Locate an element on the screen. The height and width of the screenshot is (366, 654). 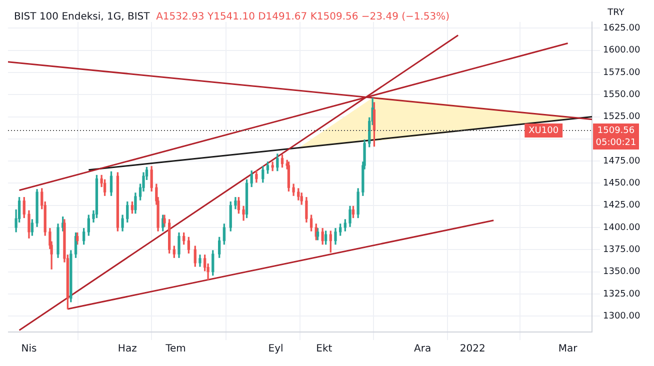
y-tick-label: 1450.00 is located at coordinates (621, 183).